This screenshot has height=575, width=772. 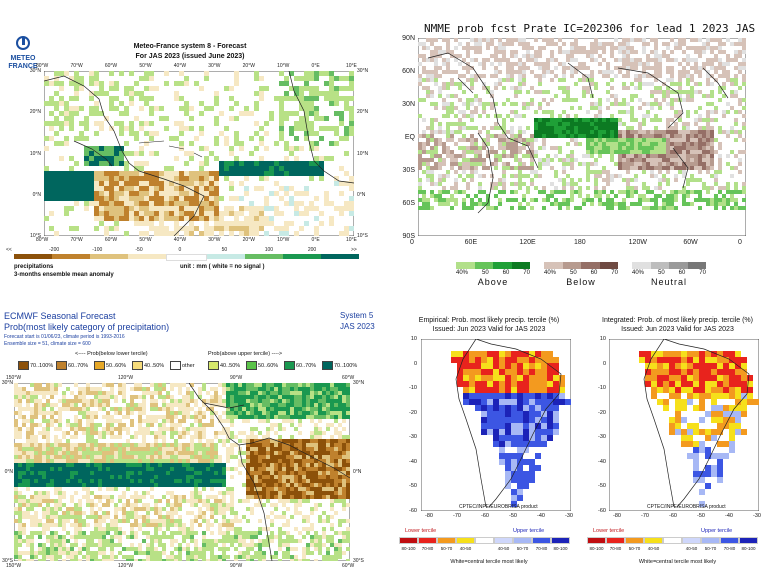 What do you see at coordinates (224, 250) in the screenshot?
I see `tick-label: 50` at bounding box center [224, 250].